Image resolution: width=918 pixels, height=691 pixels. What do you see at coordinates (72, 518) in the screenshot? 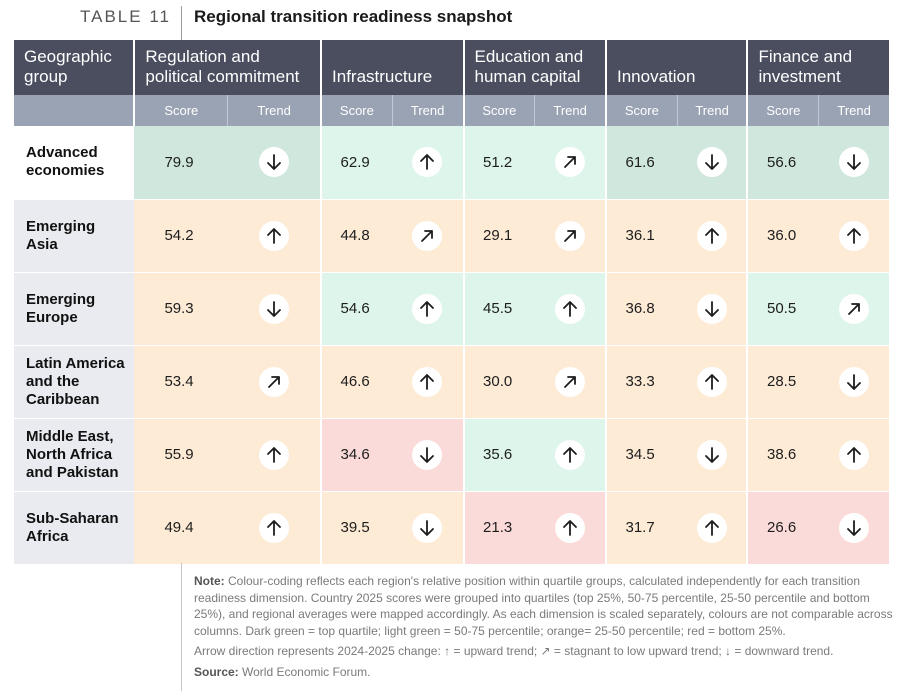
I see `region-name-line: Sub-Saharan` at bounding box center [72, 518].